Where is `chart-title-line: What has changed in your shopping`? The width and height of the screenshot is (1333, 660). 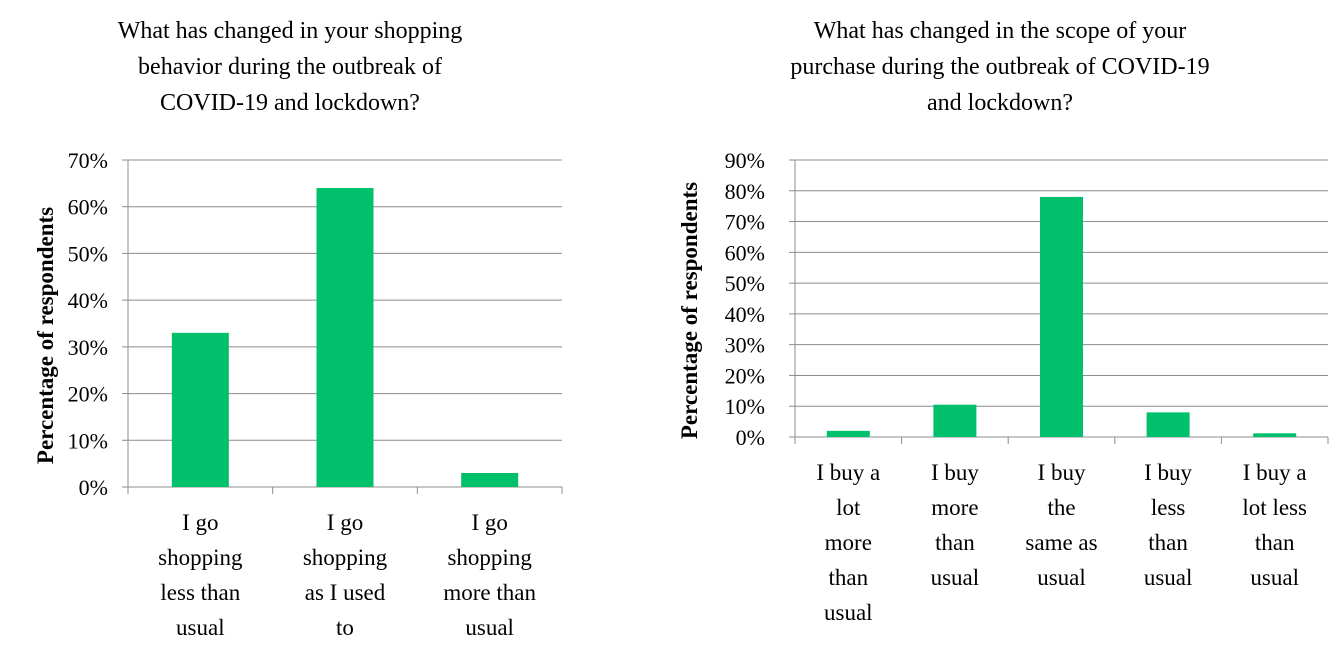 chart-title-line: What has changed in your shopping is located at coordinates (290, 31).